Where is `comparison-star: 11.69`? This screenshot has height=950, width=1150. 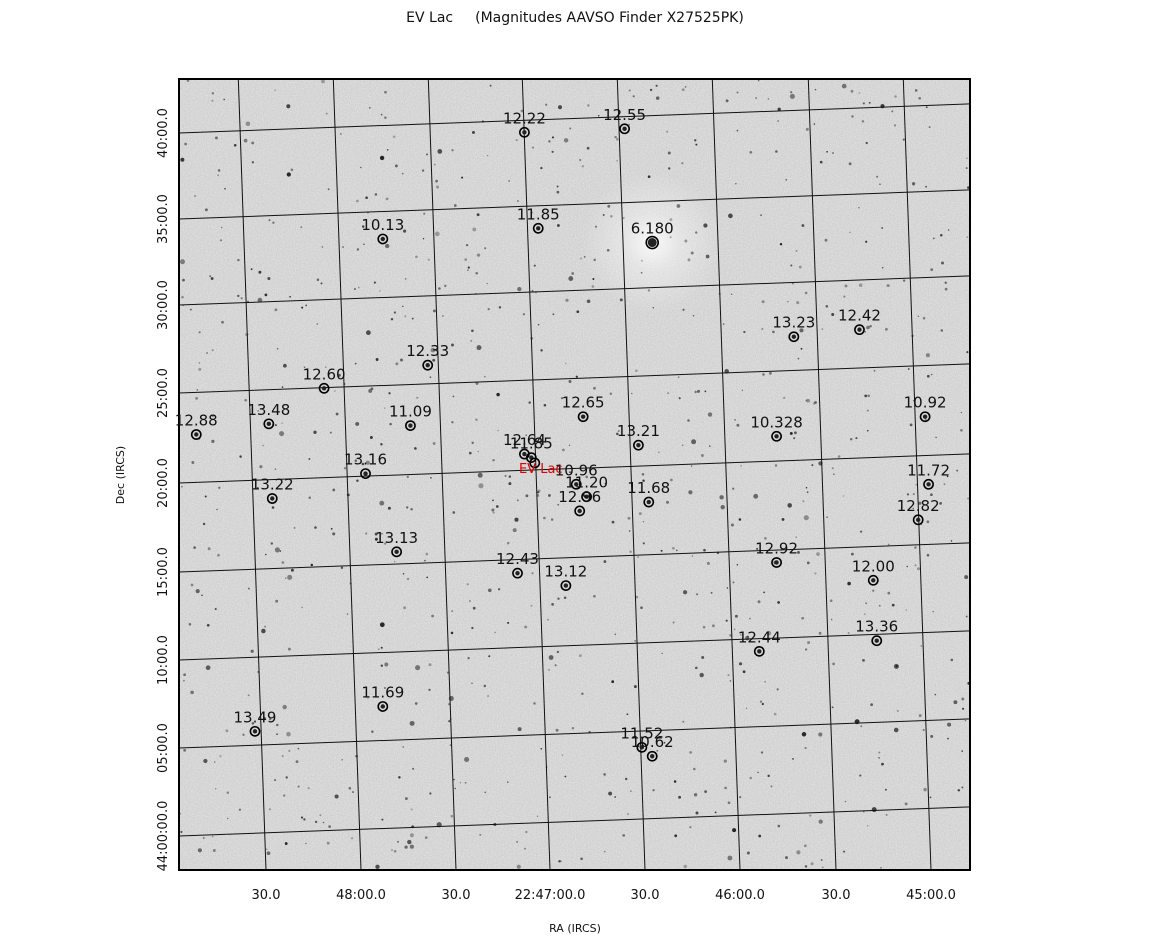 comparison-star: 11.69 is located at coordinates (382, 697).